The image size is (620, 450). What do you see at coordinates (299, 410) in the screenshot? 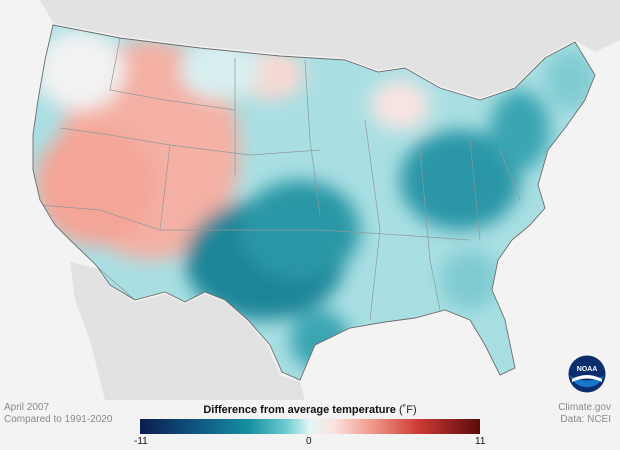
I see `legend-title: Difference from average temperature` at bounding box center [299, 410].